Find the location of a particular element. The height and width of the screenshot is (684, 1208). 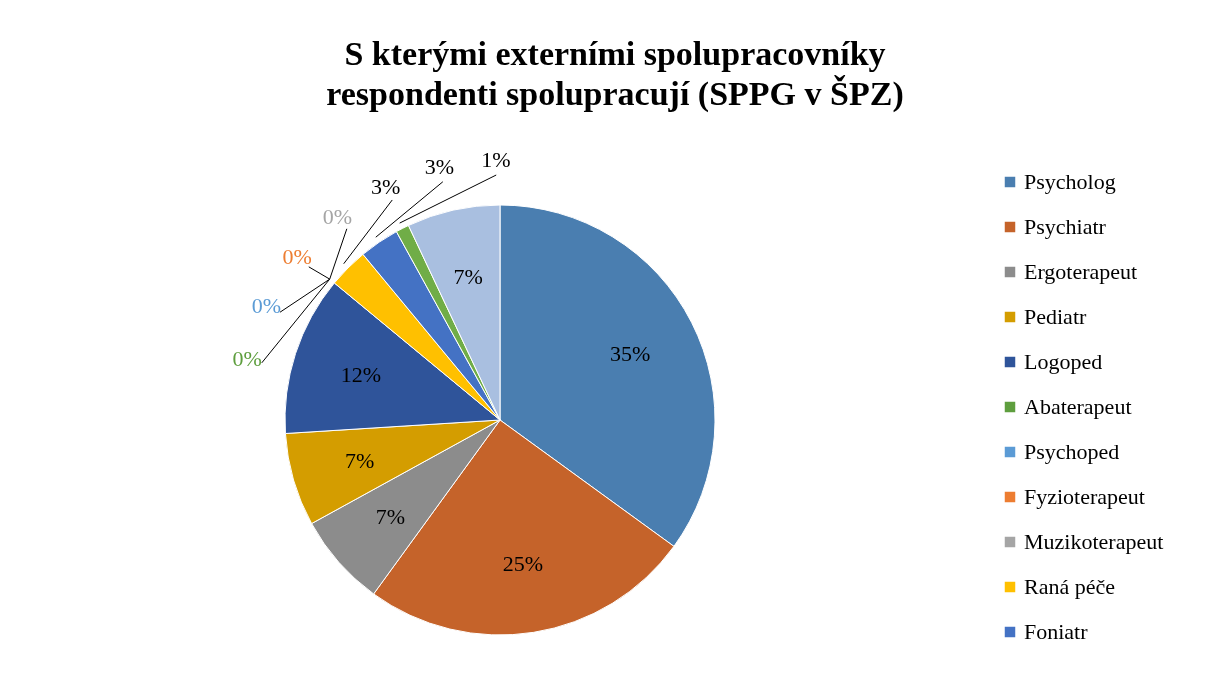

data-label: 12% is located at coordinates (361, 374).